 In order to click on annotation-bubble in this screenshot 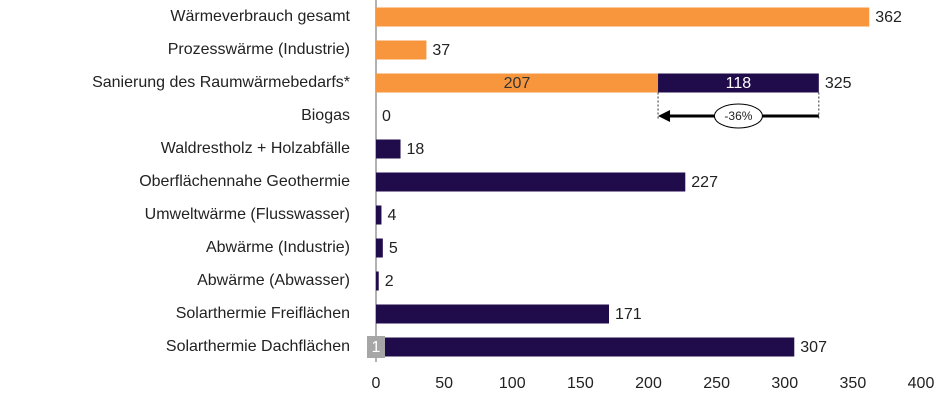, I will do `click(738, 116)`.